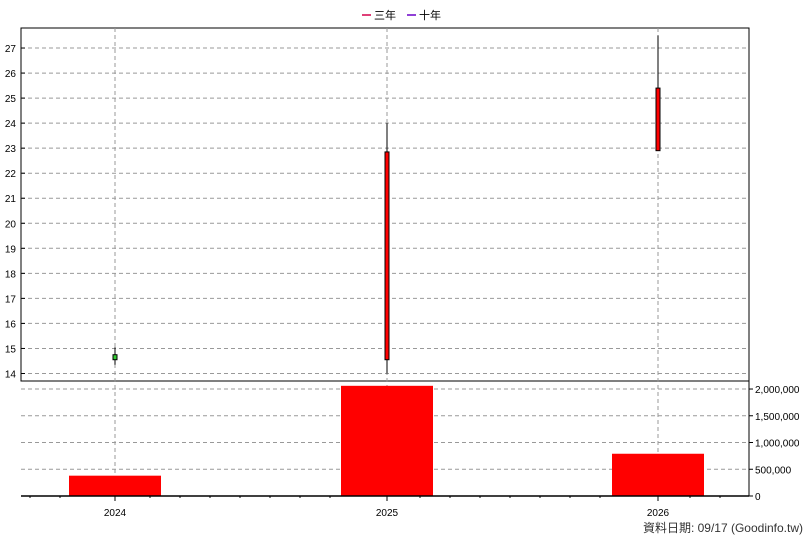 The image size is (808, 540). What do you see at coordinates (777, 417) in the screenshot?
I see `volume-tick-label: 1,500,000` at bounding box center [777, 417].